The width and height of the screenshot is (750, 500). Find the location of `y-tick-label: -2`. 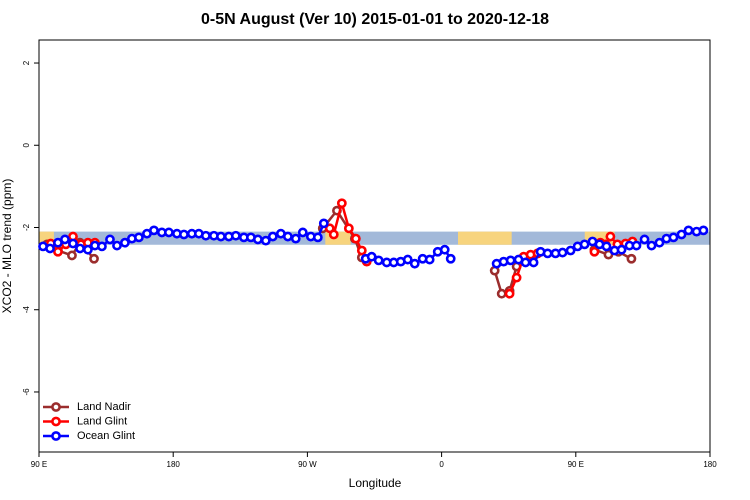

y-tick-label: -2 is located at coordinates (26, 227).